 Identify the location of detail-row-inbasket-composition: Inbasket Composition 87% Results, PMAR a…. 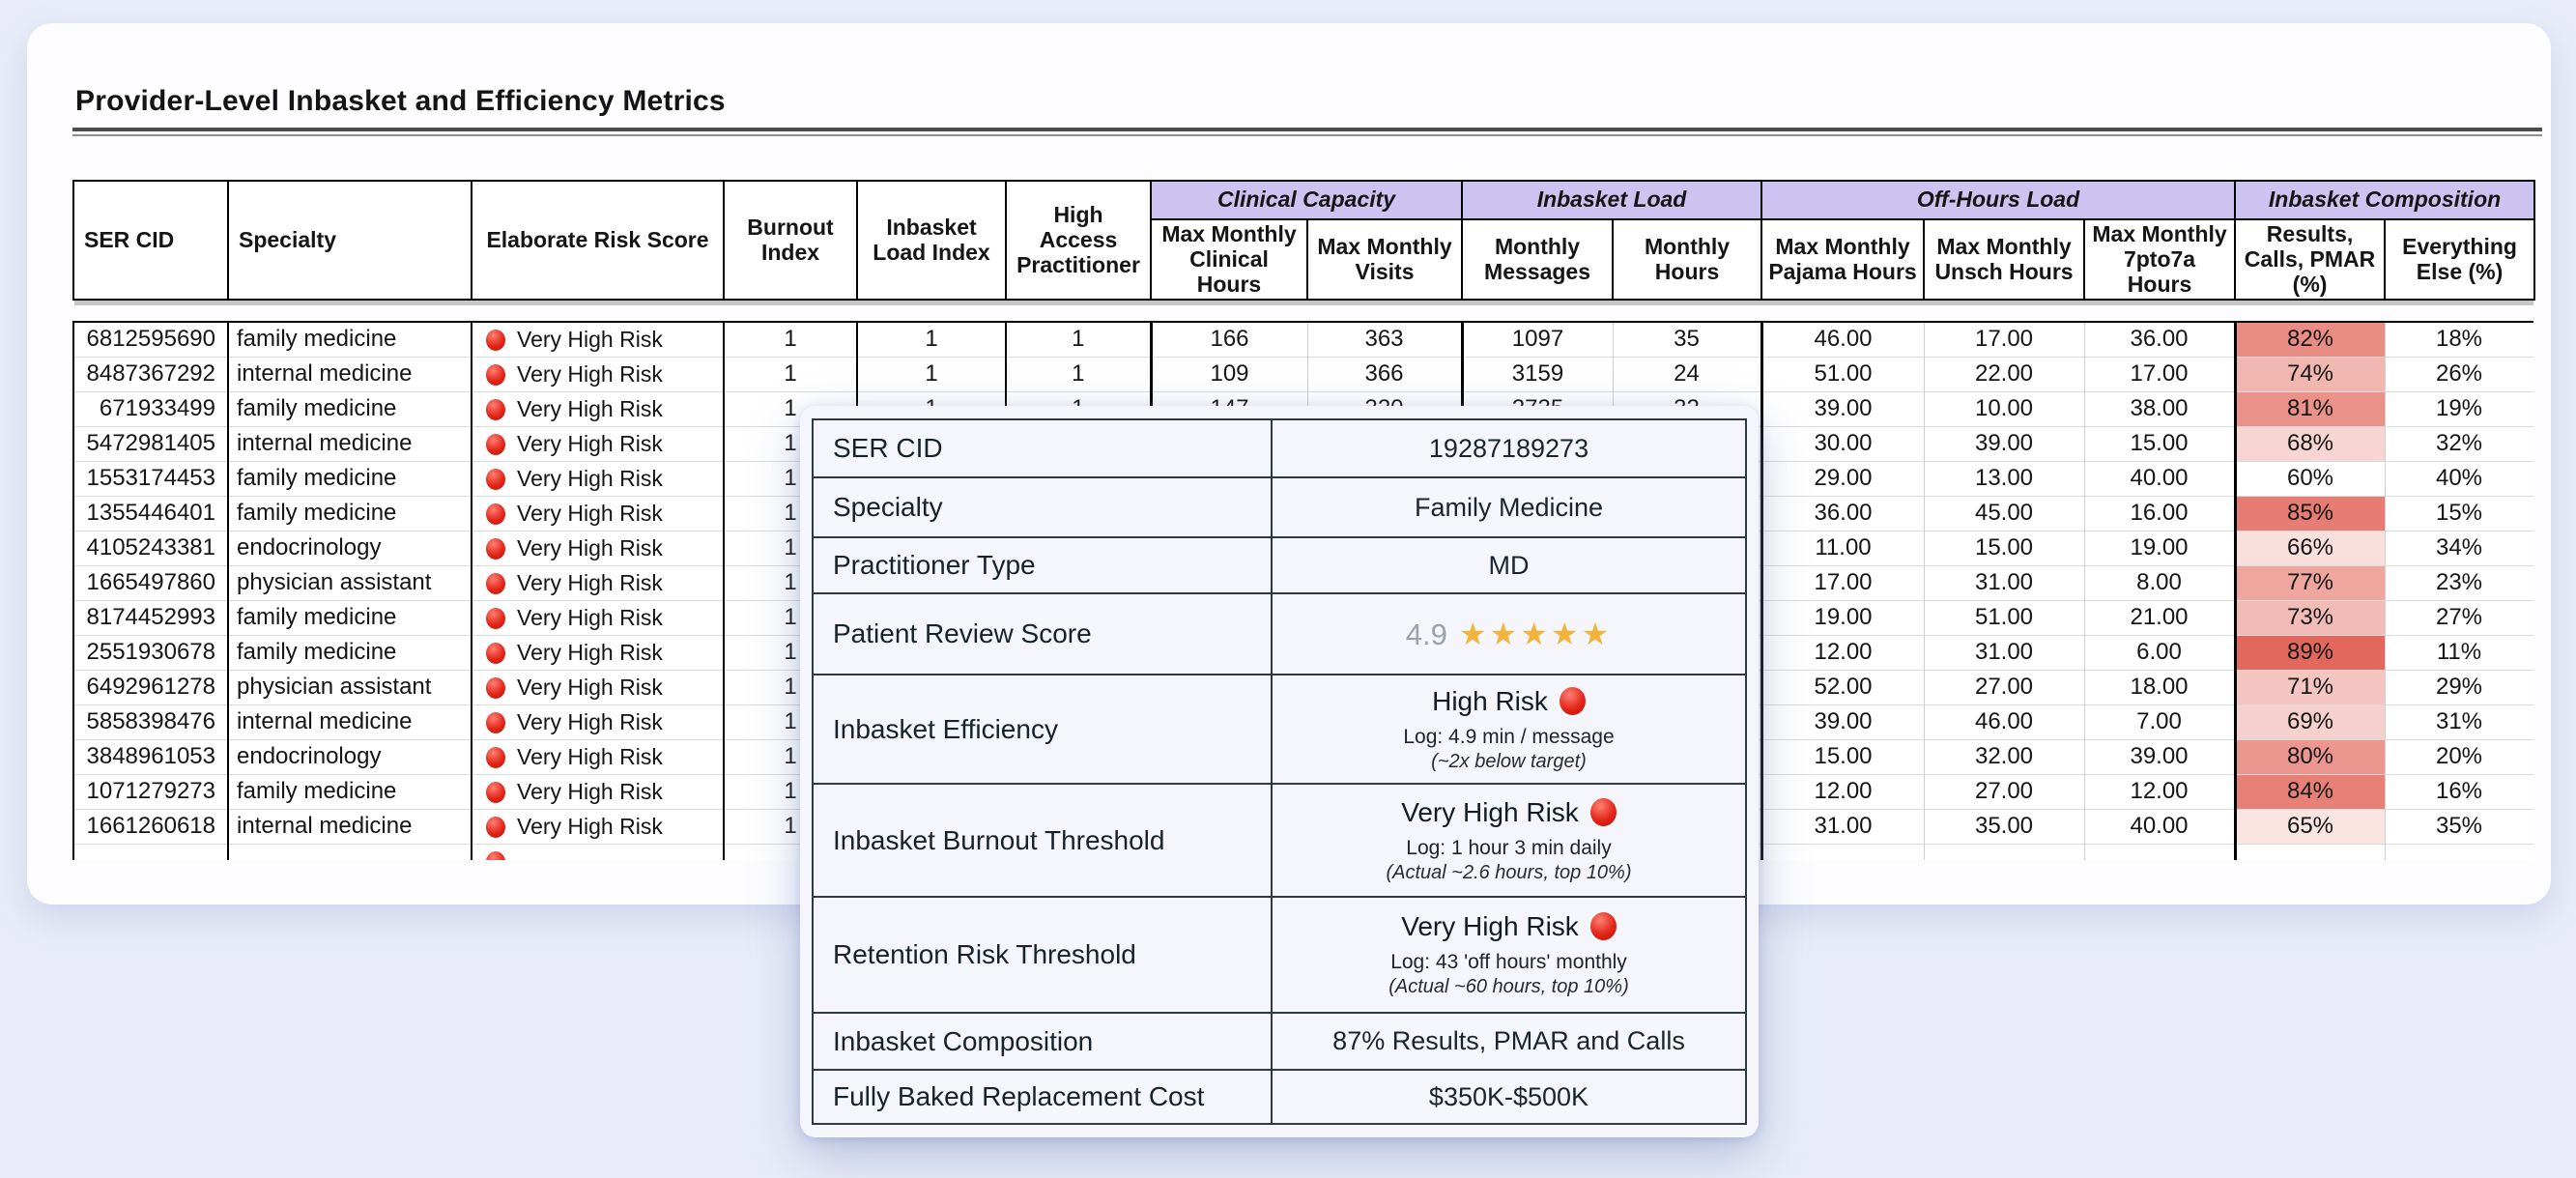
(1280, 1042).